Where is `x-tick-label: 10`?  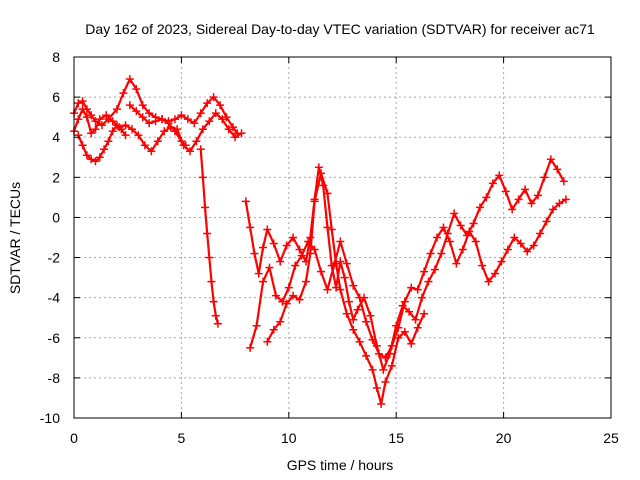
x-tick-label: 10 is located at coordinates (289, 438).